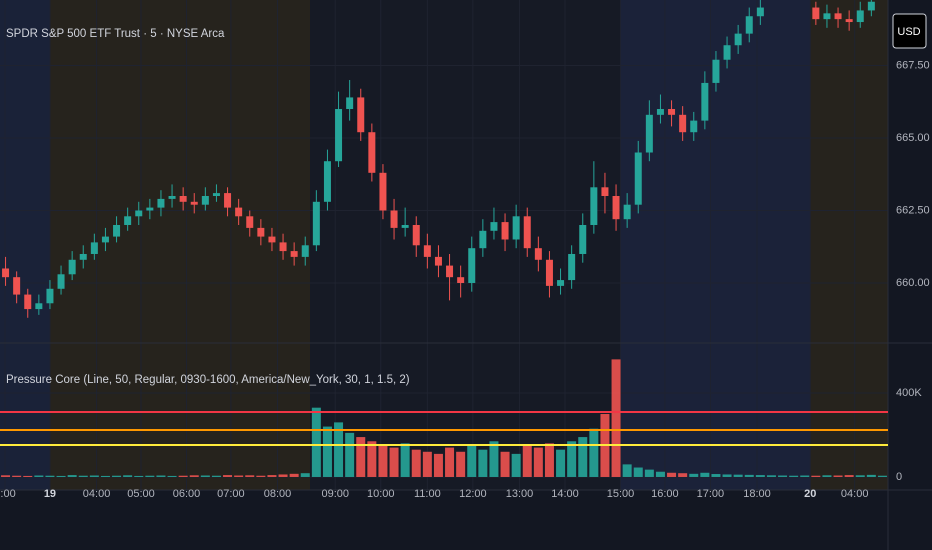 Image resolution: width=932 pixels, height=550 pixels. I want to click on x-tick-label: 16:00, so click(665, 494).